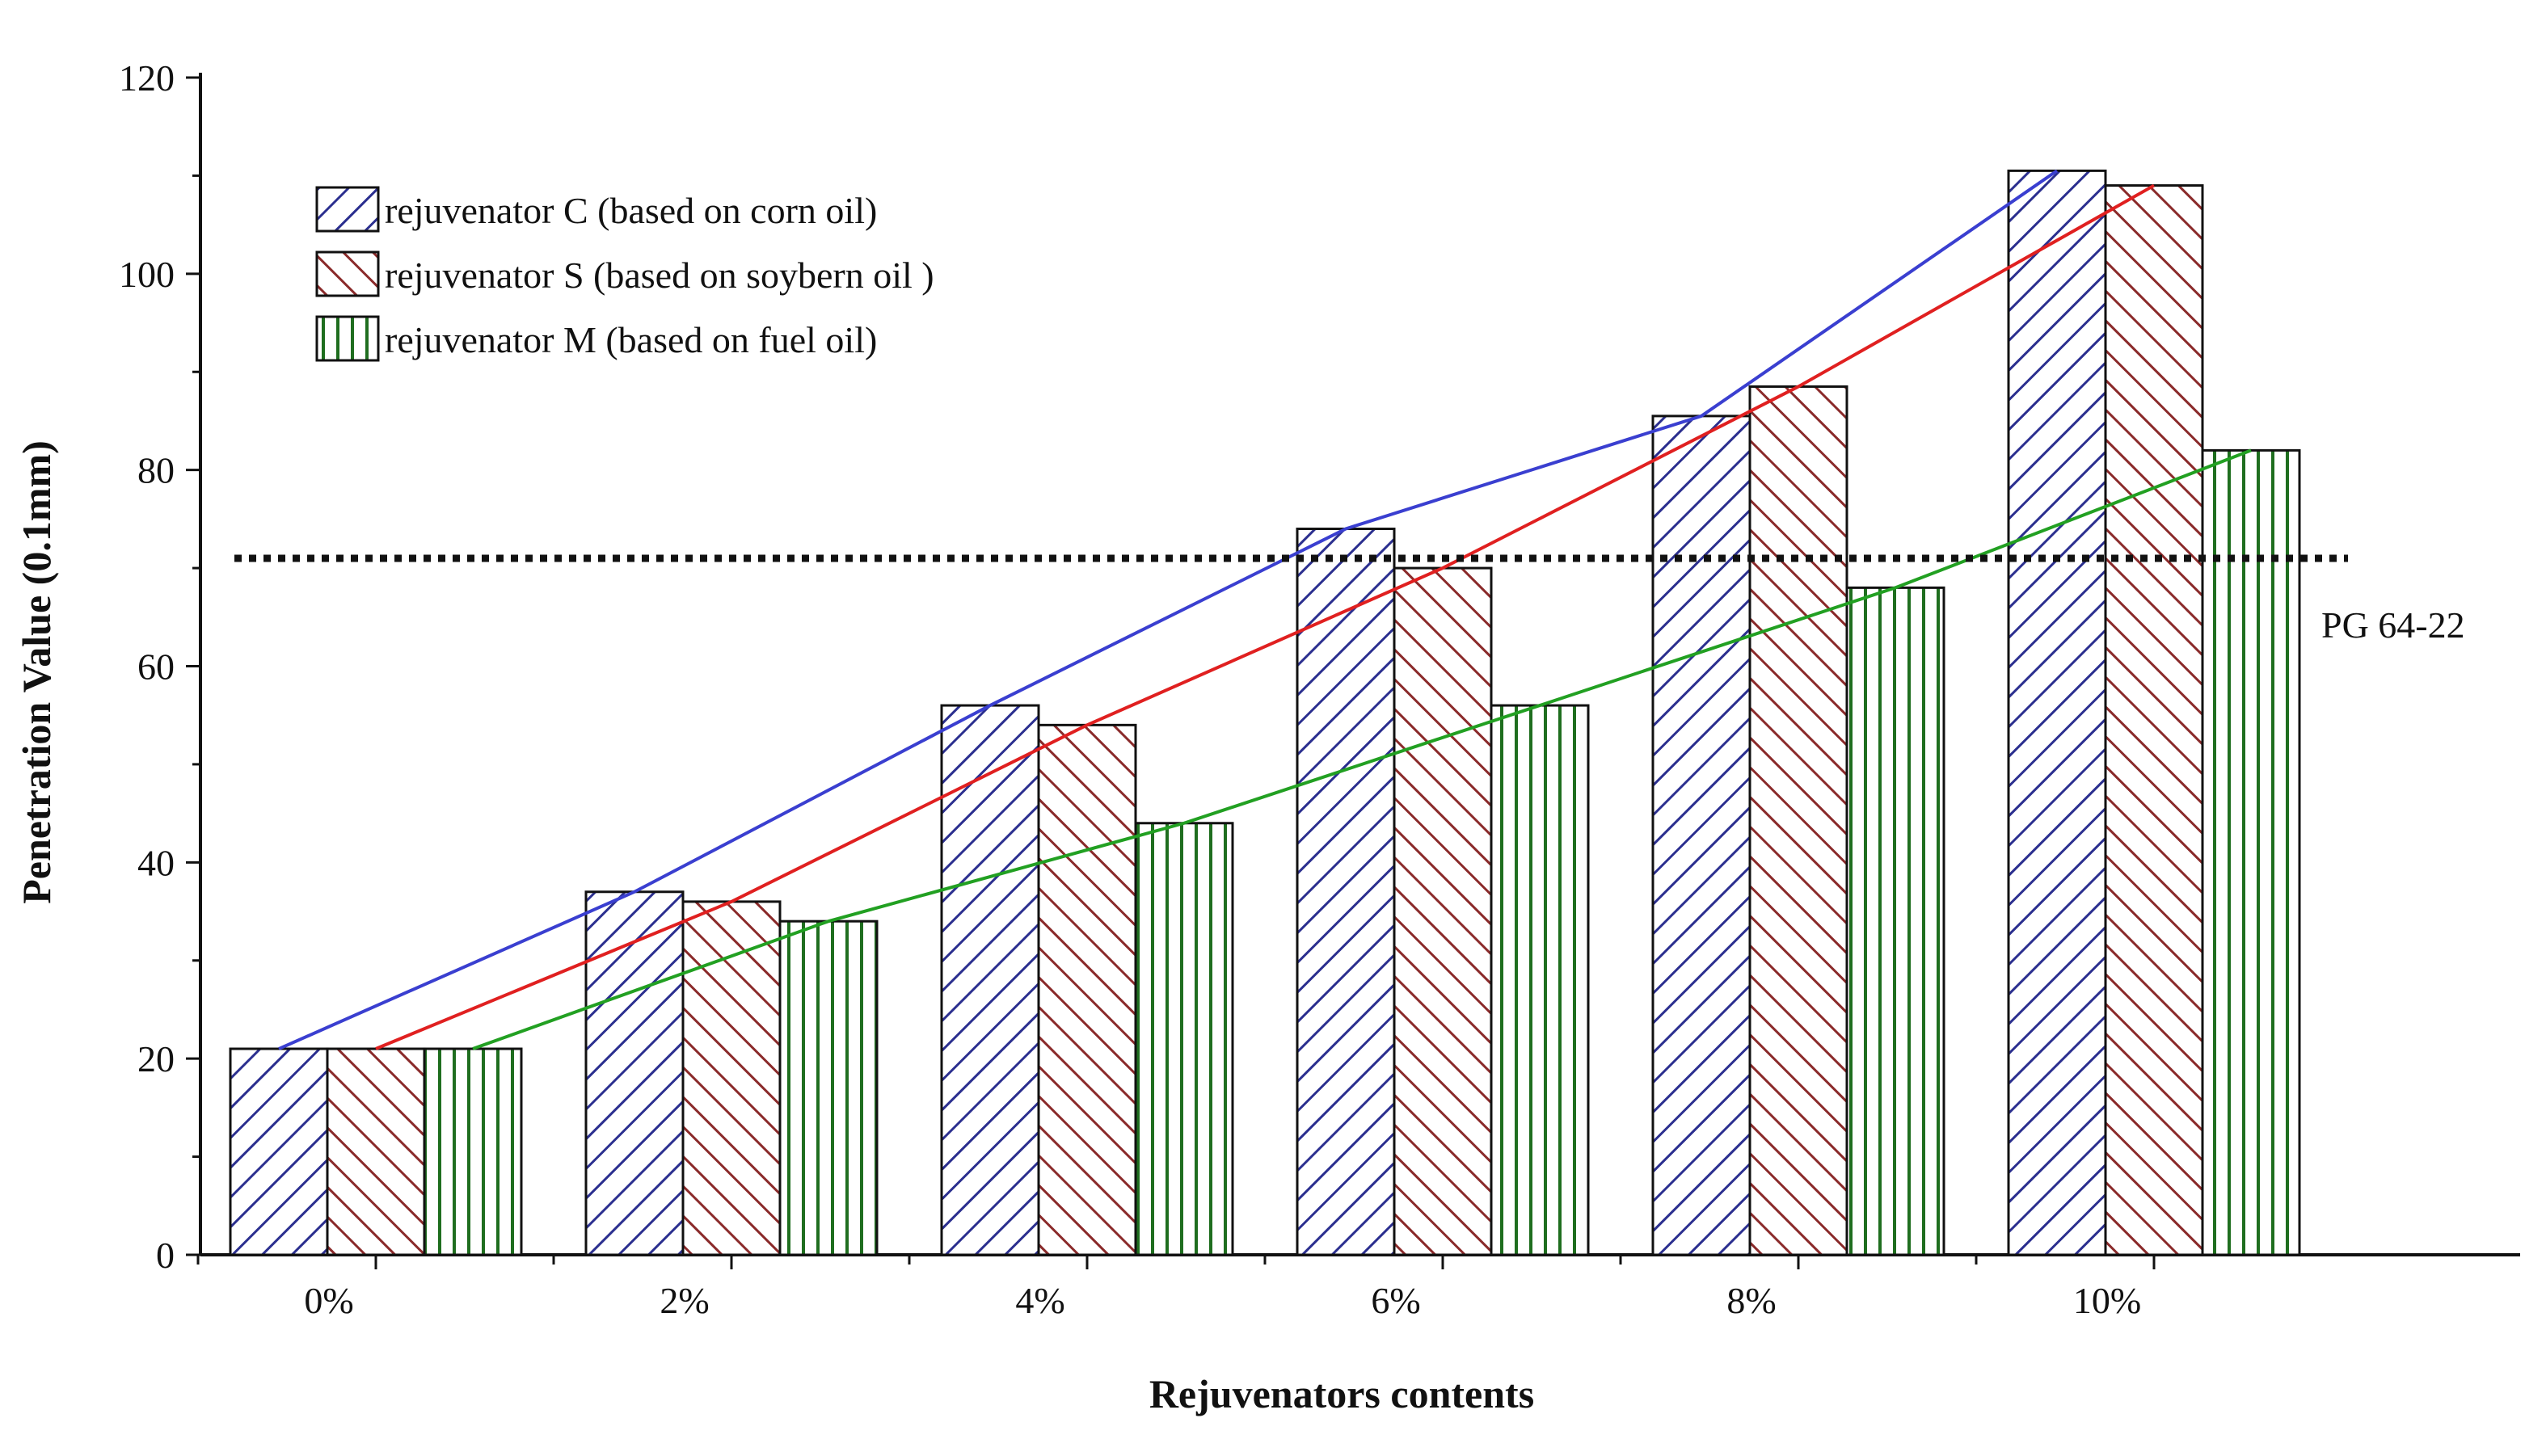  I want to click on bar-1-0pct, so click(279, 1151).